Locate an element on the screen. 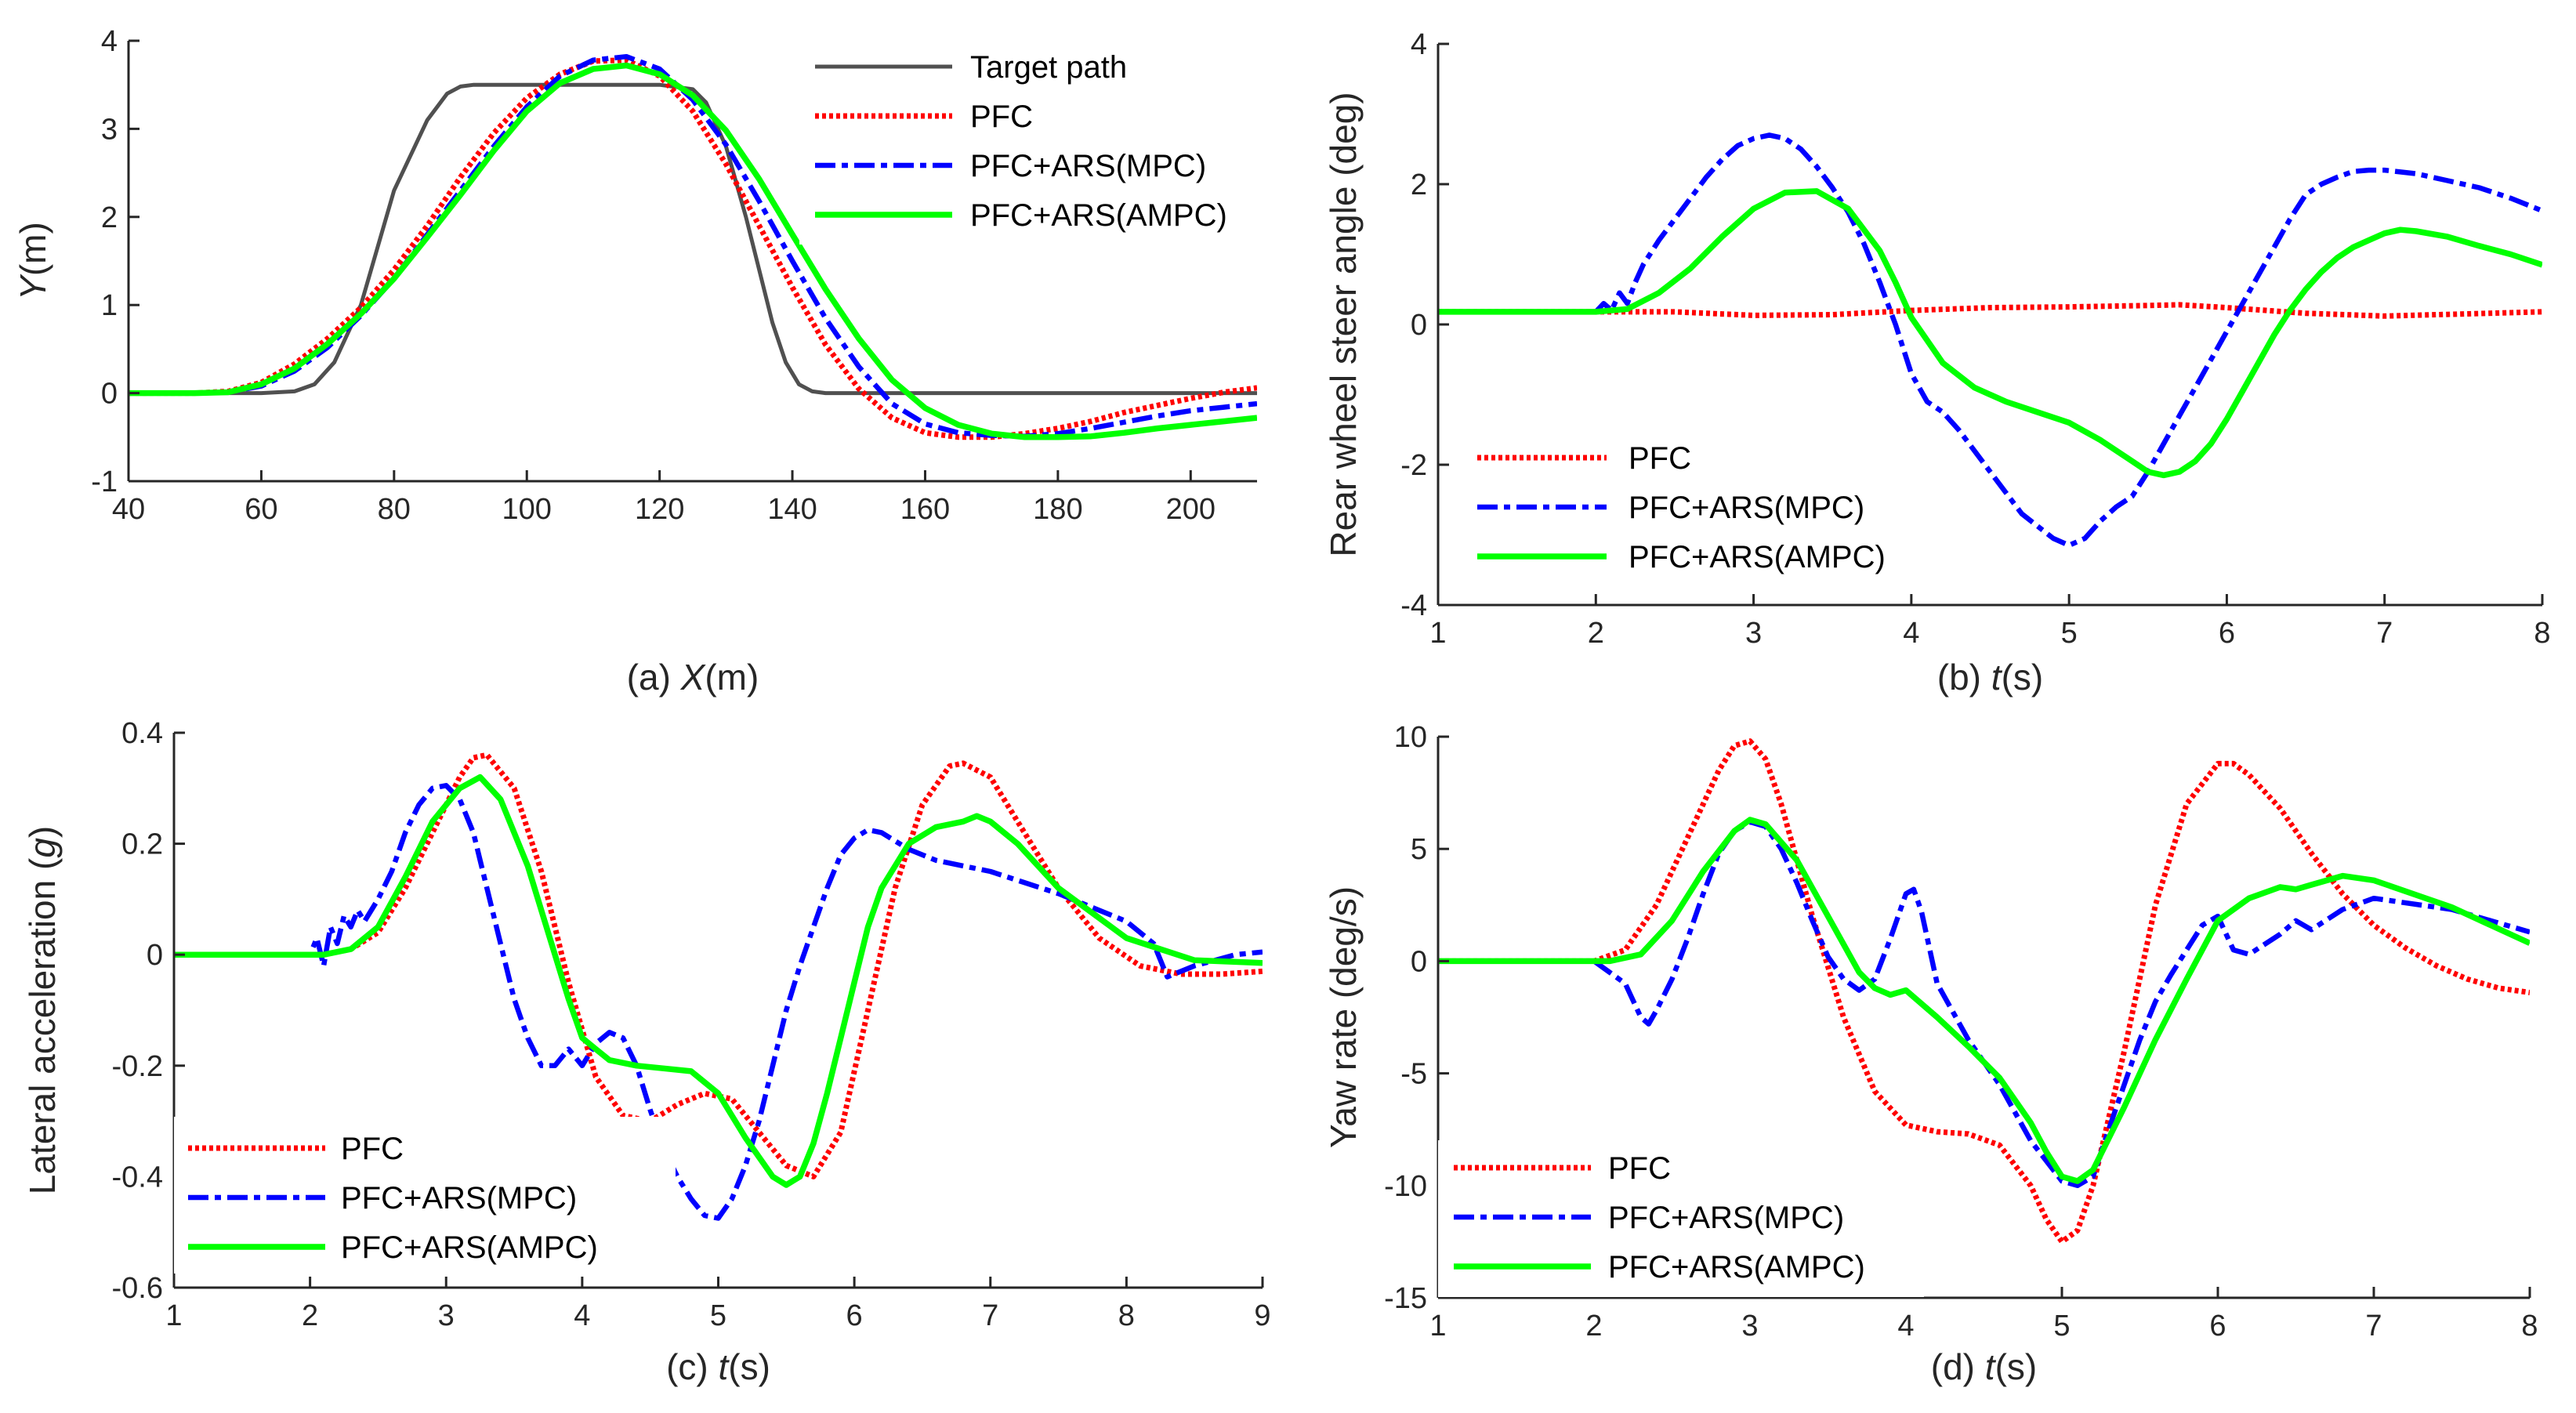 The image size is (2576, 1413). y-tick-label-d: 10 is located at coordinates (1410, 737).